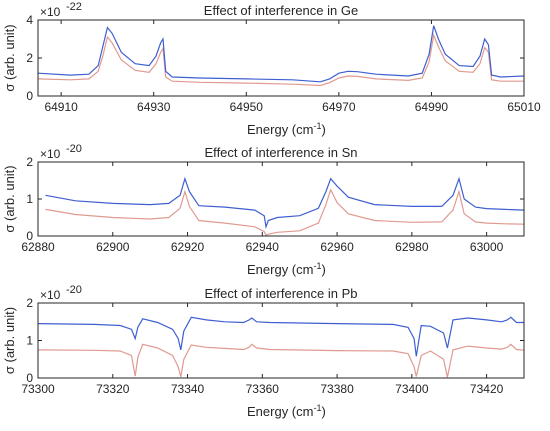 The image size is (550, 431). I want to click on x-tick-label: 73400, so click(412, 389).